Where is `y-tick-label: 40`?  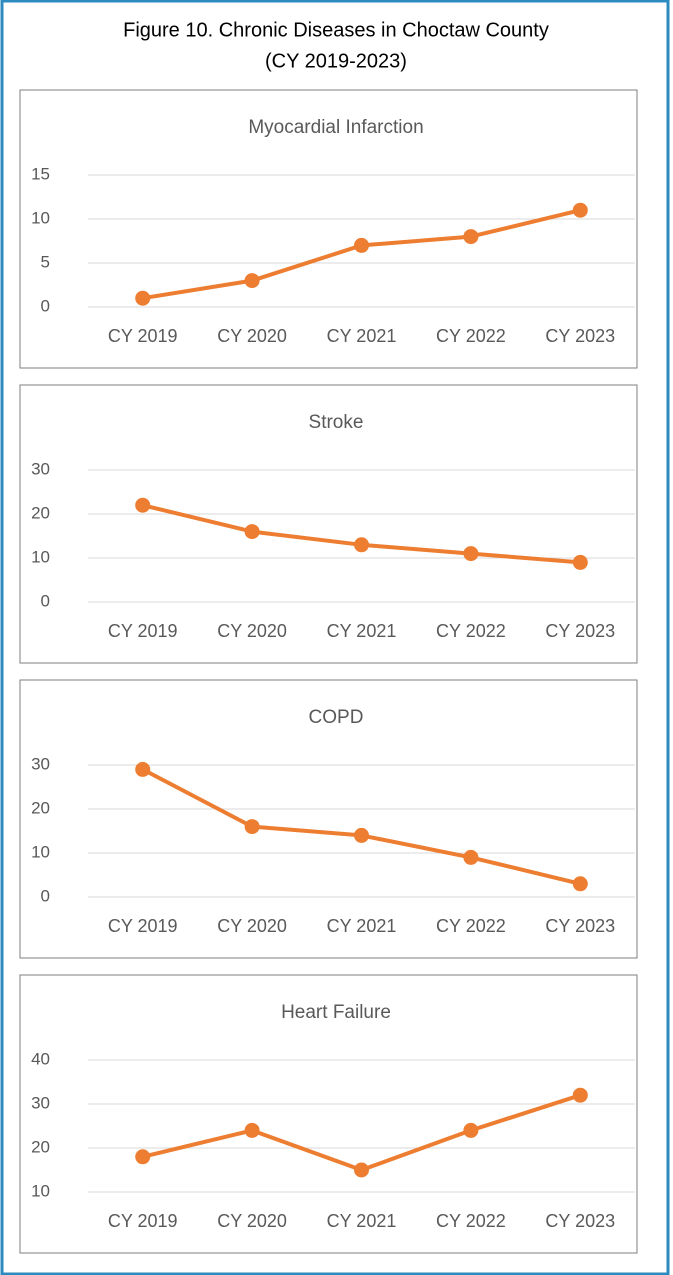 y-tick-label: 40 is located at coordinates (40, 1058).